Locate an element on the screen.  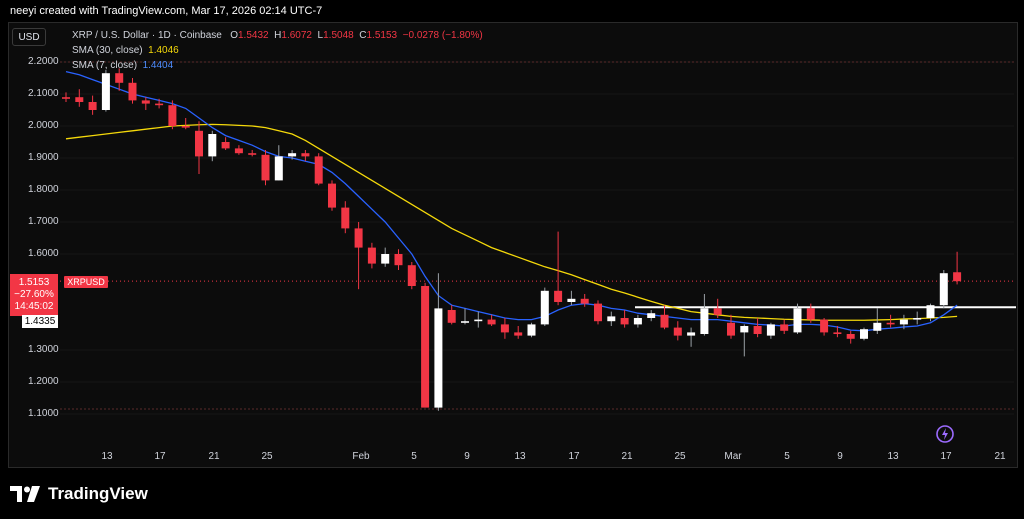
currency-button: USD is located at coordinates (29, 37).